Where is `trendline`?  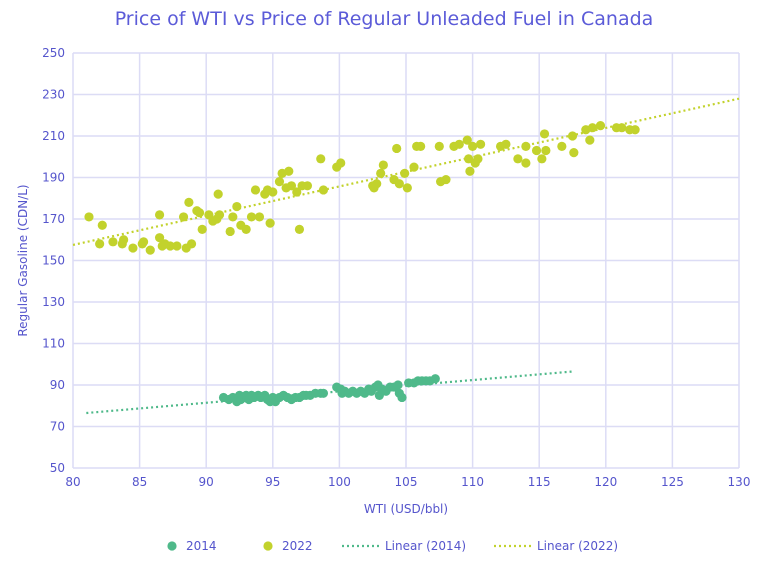 trendline is located at coordinates (329, 392).